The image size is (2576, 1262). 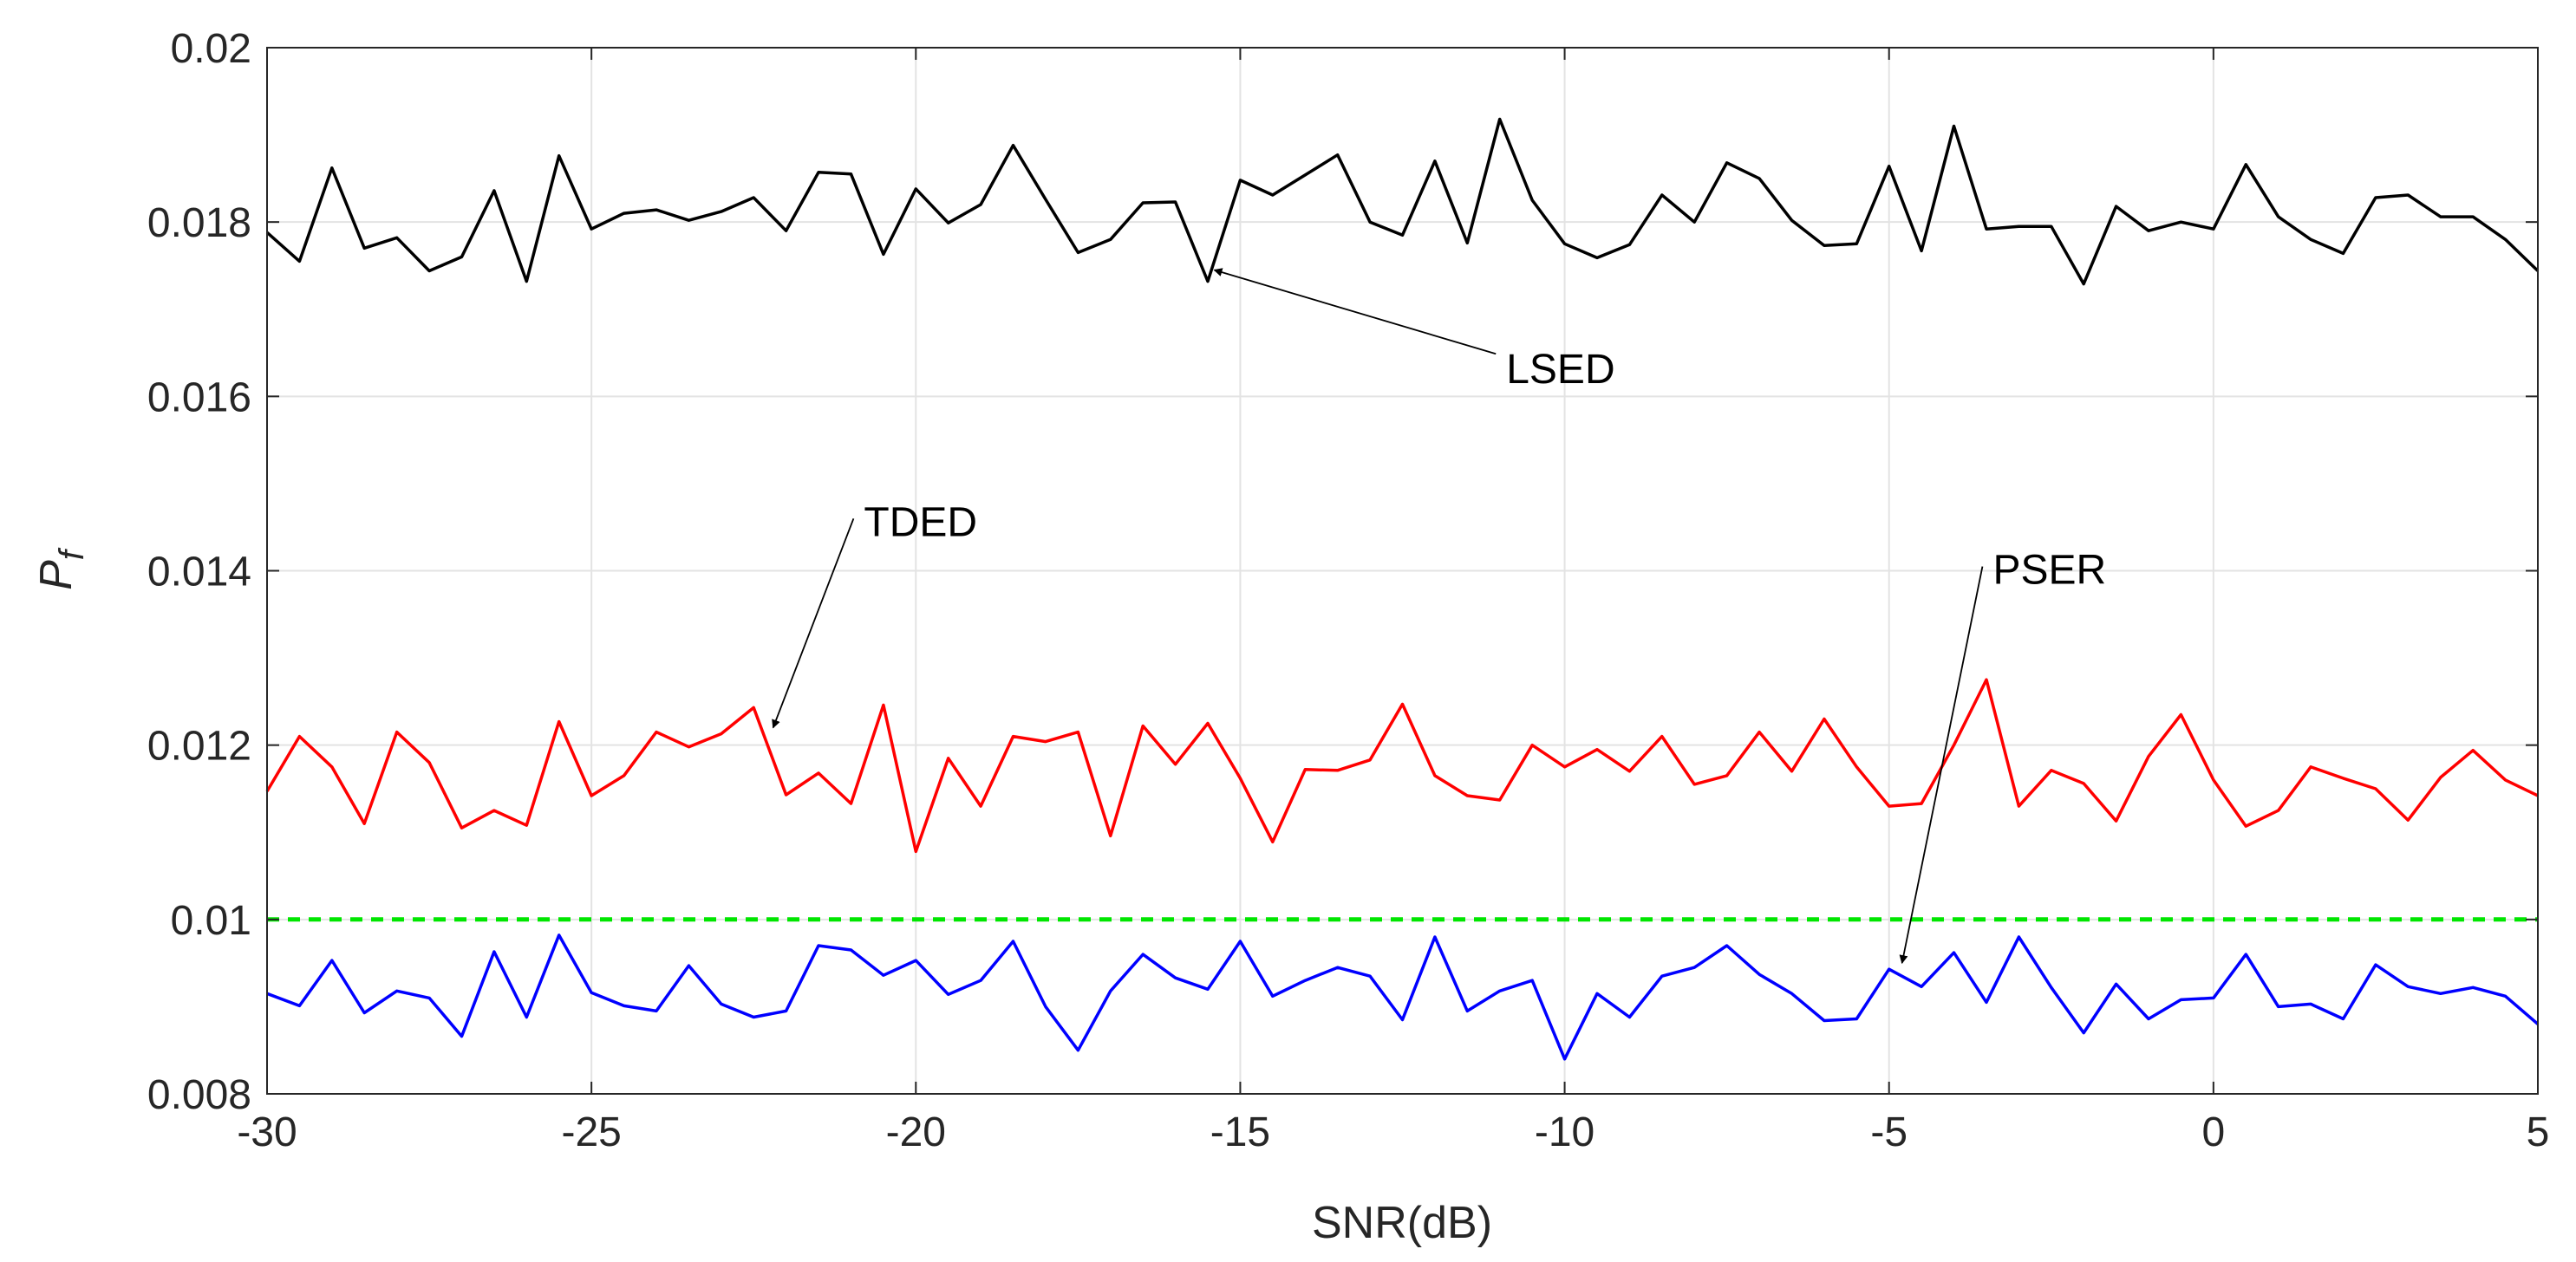 What do you see at coordinates (1560, 370) in the screenshot?
I see `annotation-lsed-label: LSED` at bounding box center [1560, 370].